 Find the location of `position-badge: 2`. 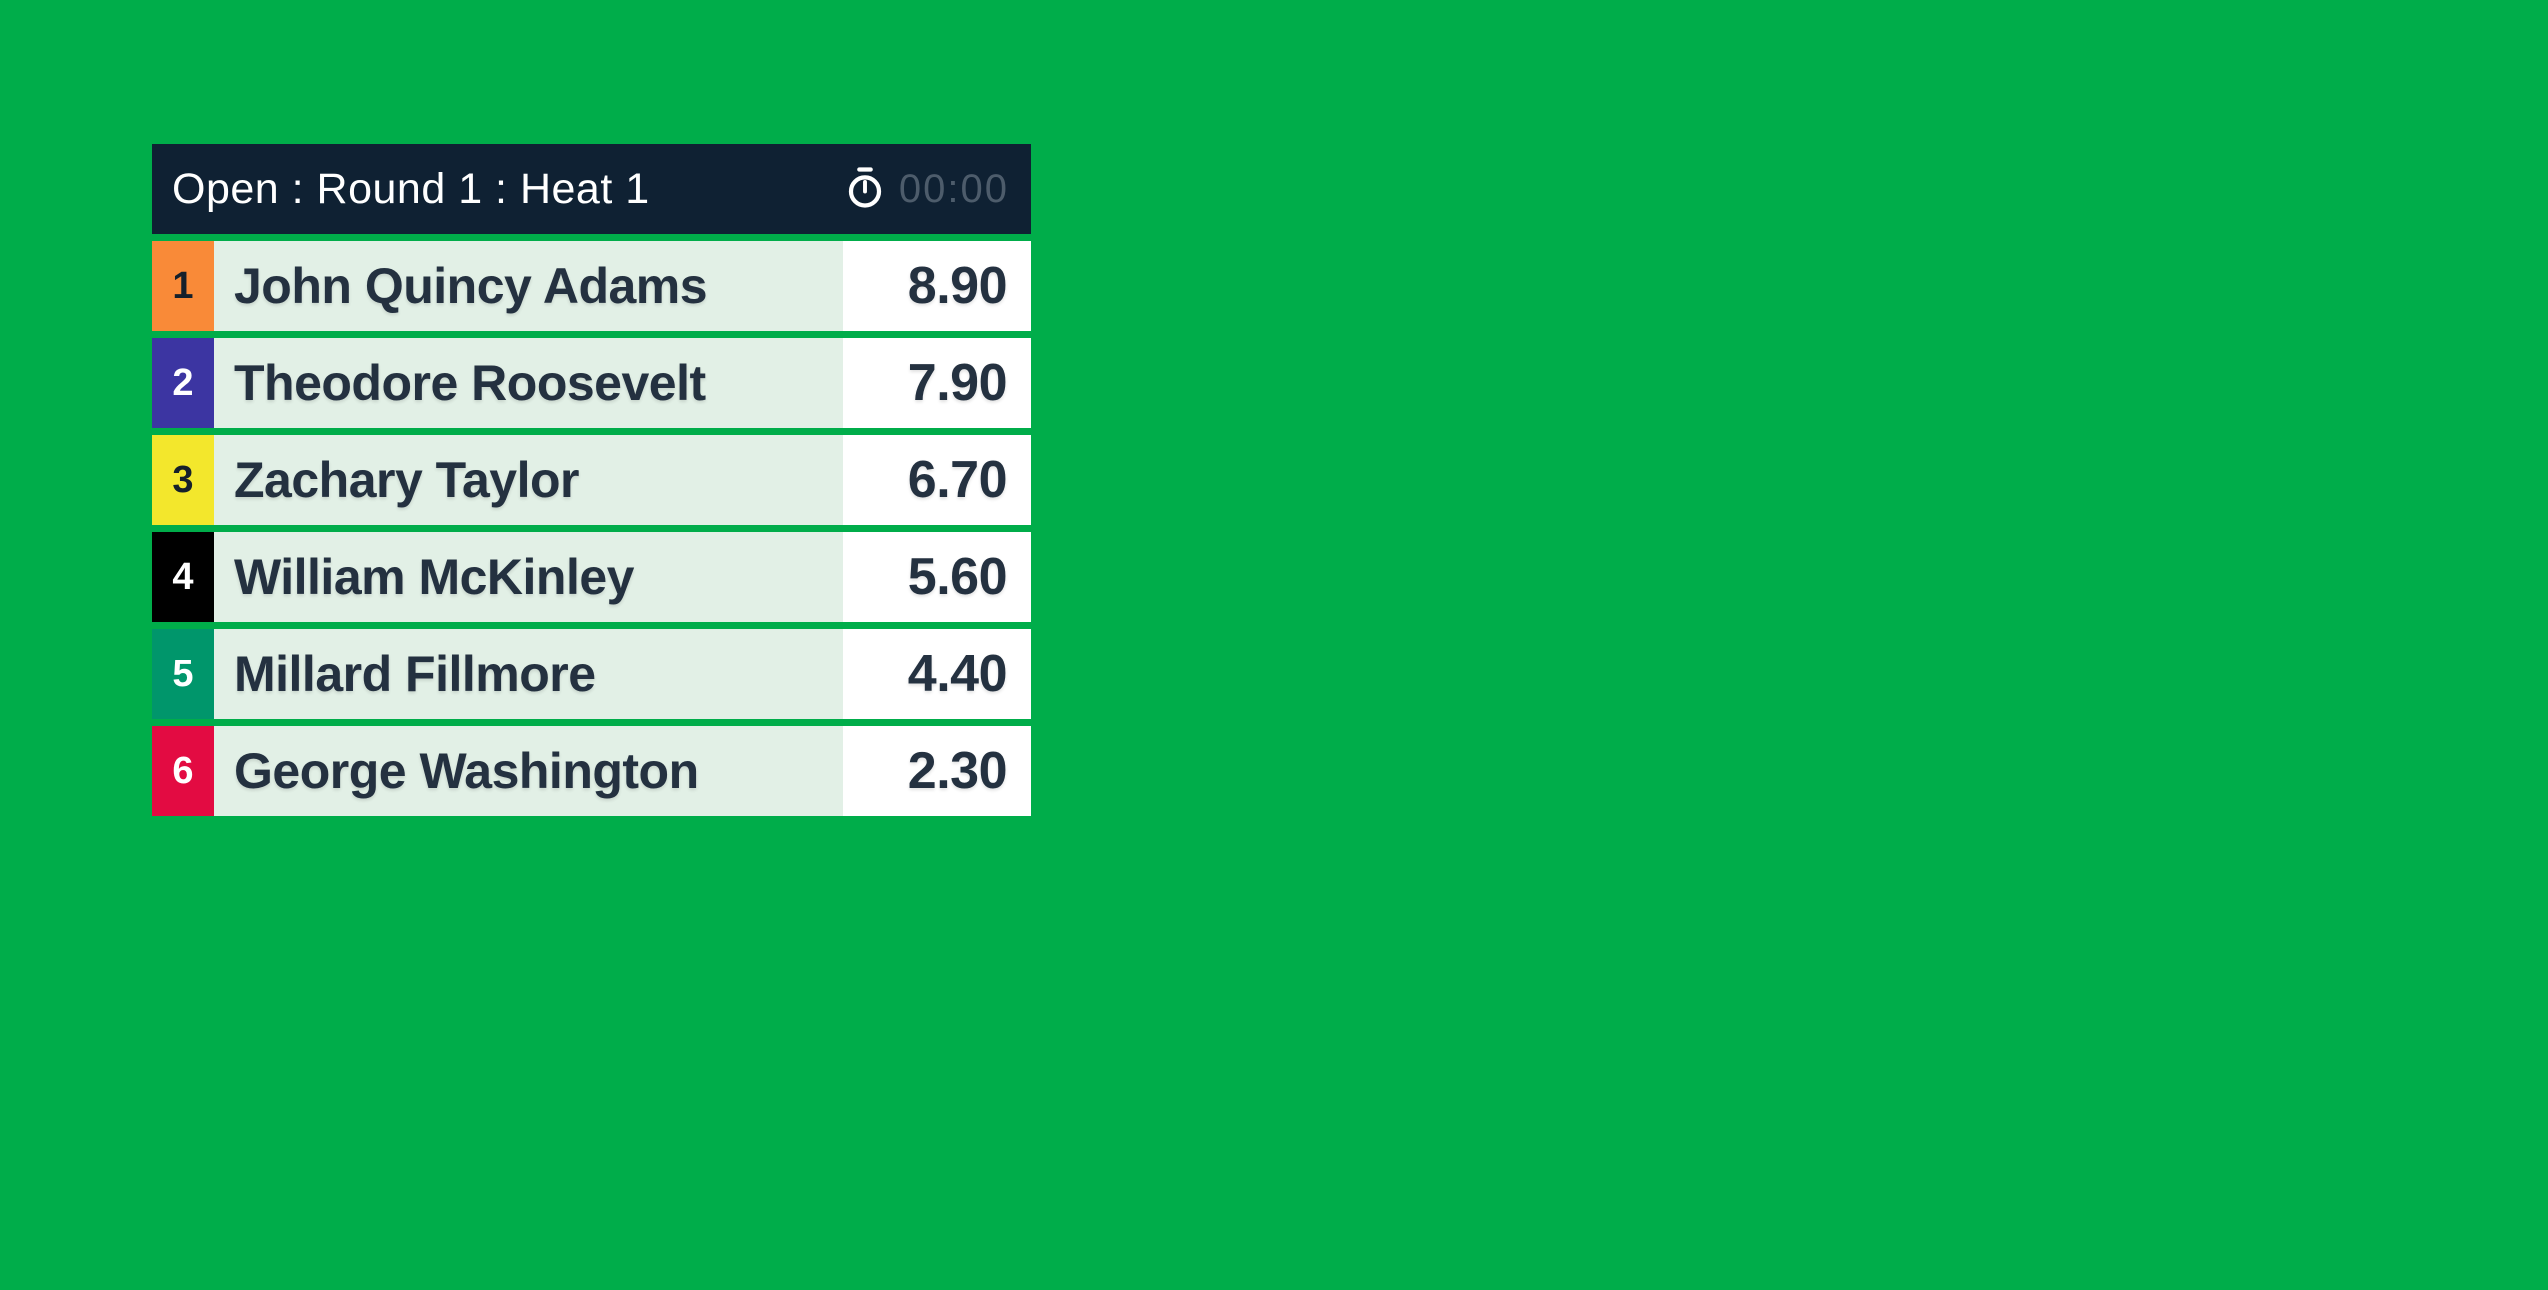

position-badge: 2 is located at coordinates (183, 383).